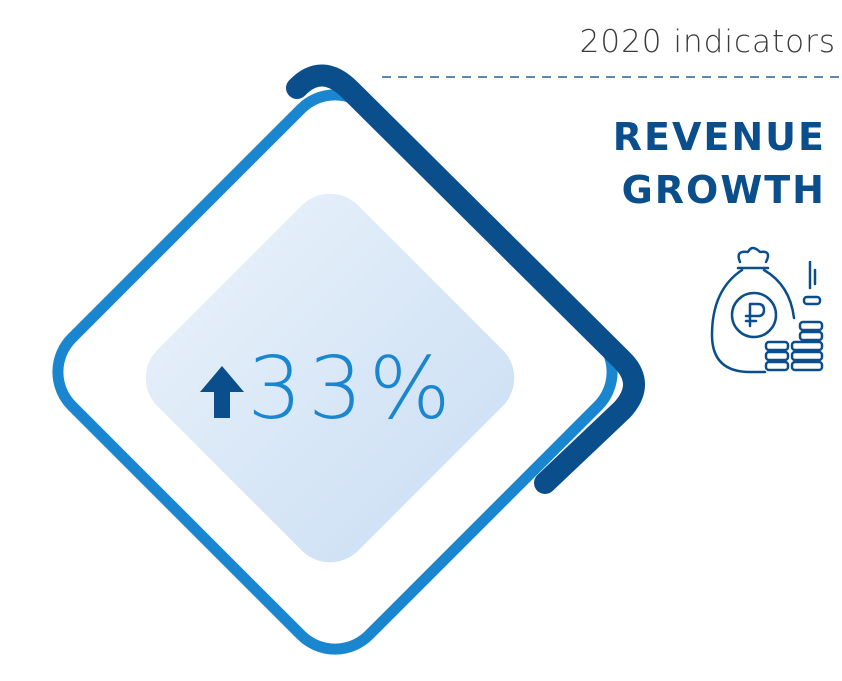 This screenshot has height=681, width=842. What do you see at coordinates (351, 389) in the screenshot?
I see `indicator-value: 33%` at bounding box center [351, 389].